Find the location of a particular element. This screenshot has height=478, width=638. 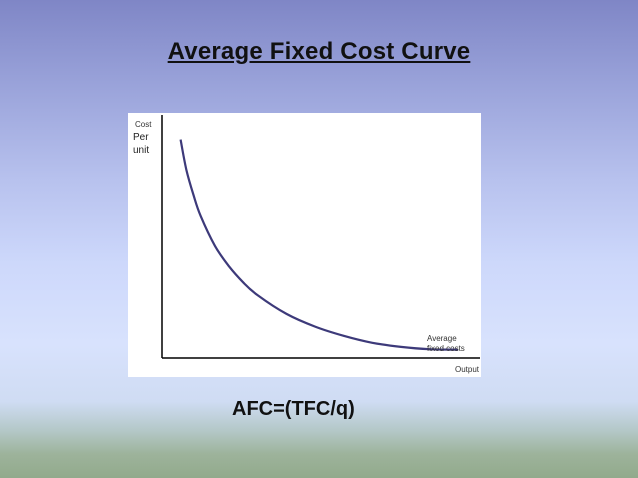

y-axis-label-line-2: Per is located at coordinates (141, 137).